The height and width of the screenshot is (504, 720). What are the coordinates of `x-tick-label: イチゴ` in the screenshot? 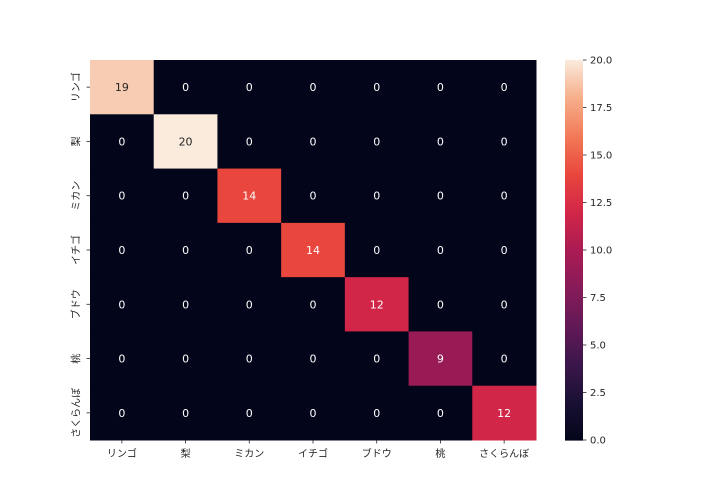 It's located at (313, 453).